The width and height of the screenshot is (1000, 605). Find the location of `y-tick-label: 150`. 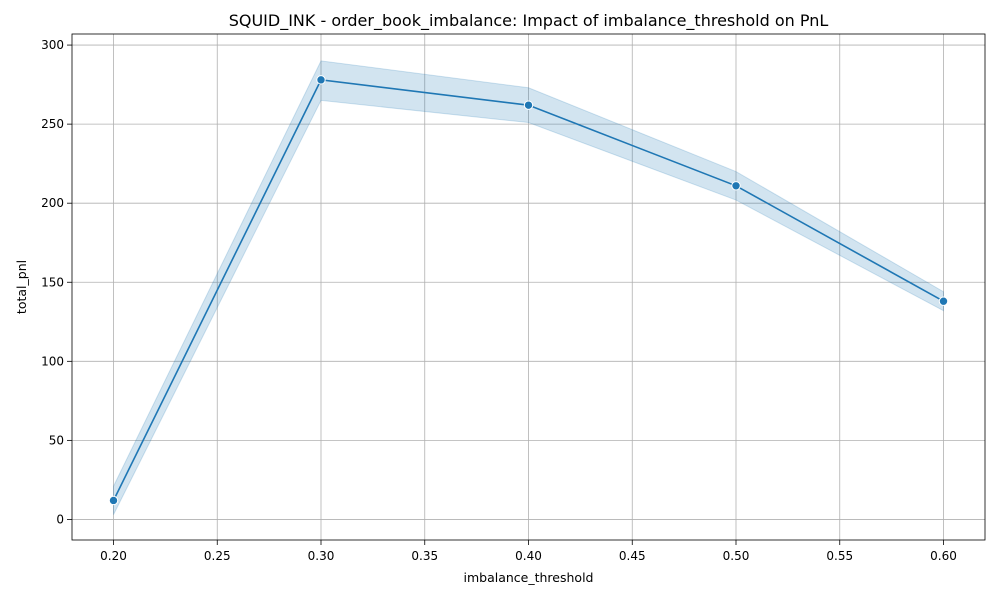

y-tick-label: 150 is located at coordinates (52, 282).